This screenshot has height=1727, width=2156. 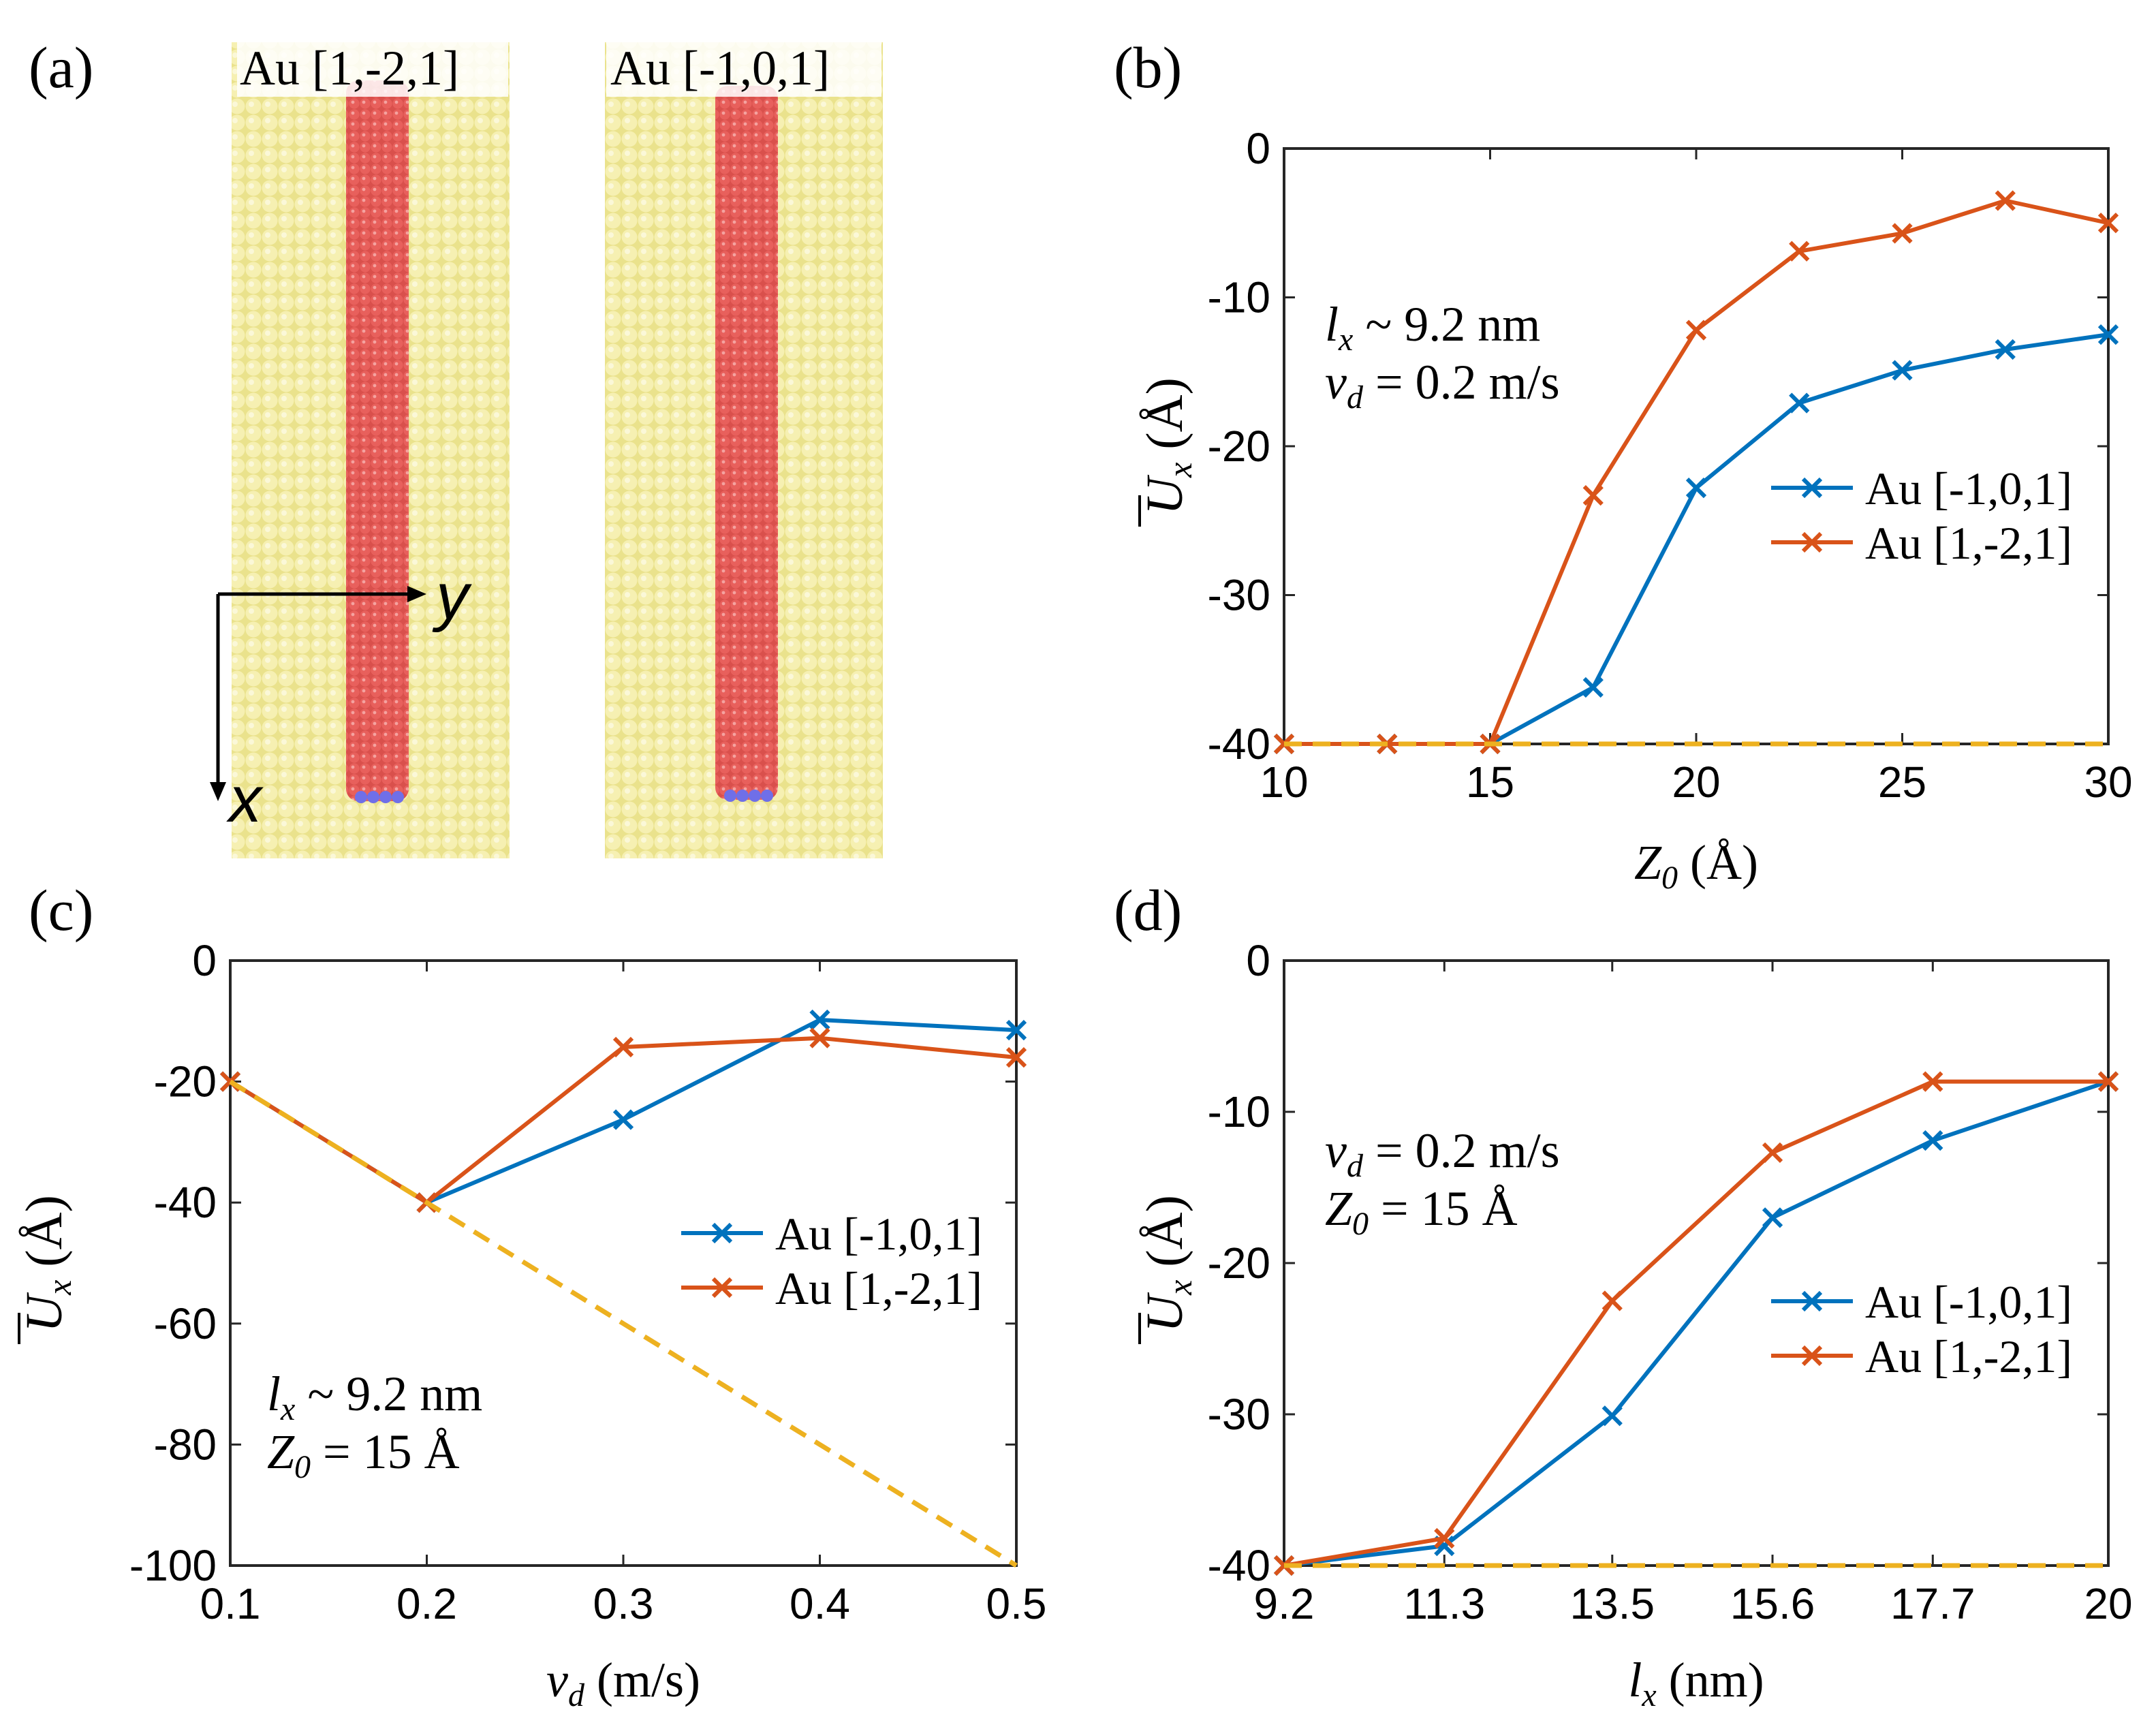 I want to click on x-axis-label: vd (m/s), so click(x=623, y=1683).